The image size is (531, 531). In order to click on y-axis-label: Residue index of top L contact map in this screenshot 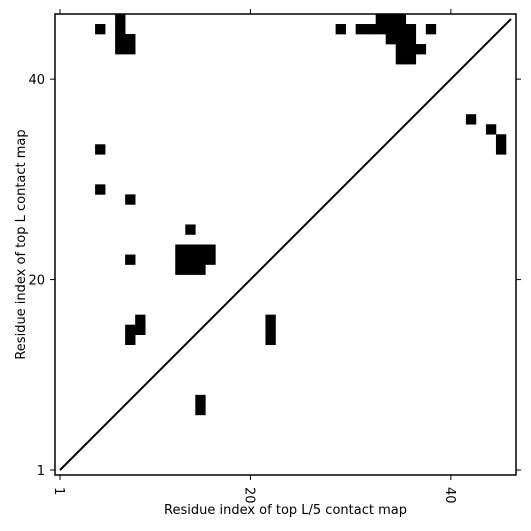, I will do `click(21, 244)`.